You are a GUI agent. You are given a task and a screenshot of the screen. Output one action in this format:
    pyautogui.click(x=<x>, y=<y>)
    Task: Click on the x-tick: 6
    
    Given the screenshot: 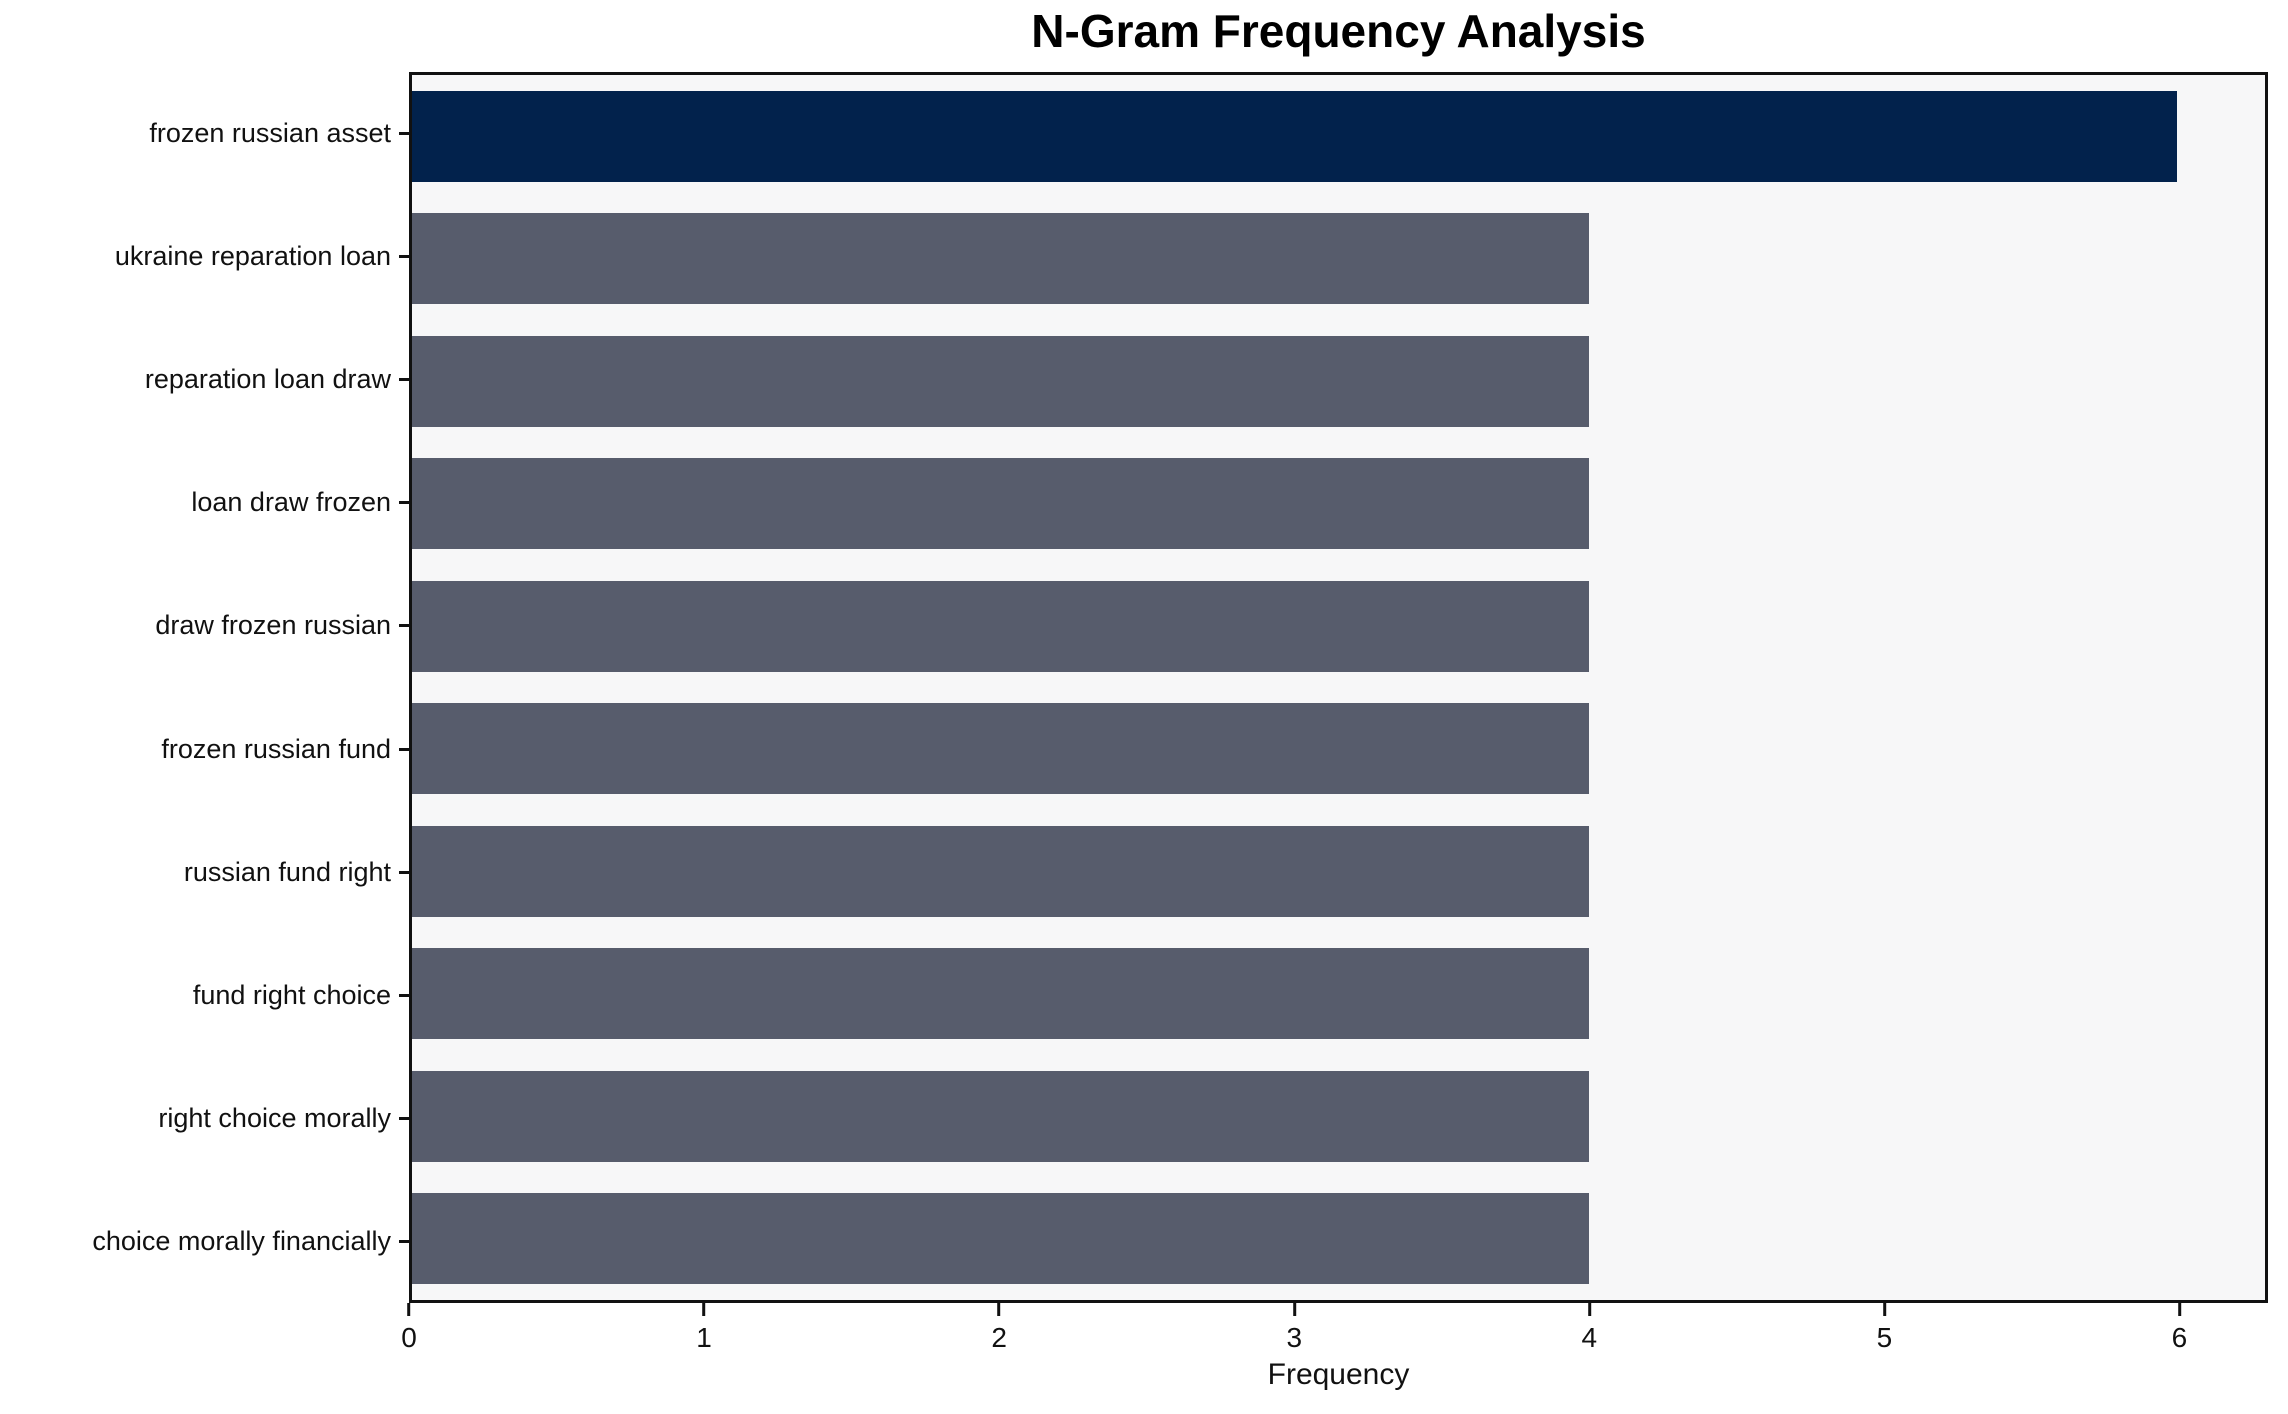 What is the action you would take?
    pyautogui.click(x=2179, y=1328)
    